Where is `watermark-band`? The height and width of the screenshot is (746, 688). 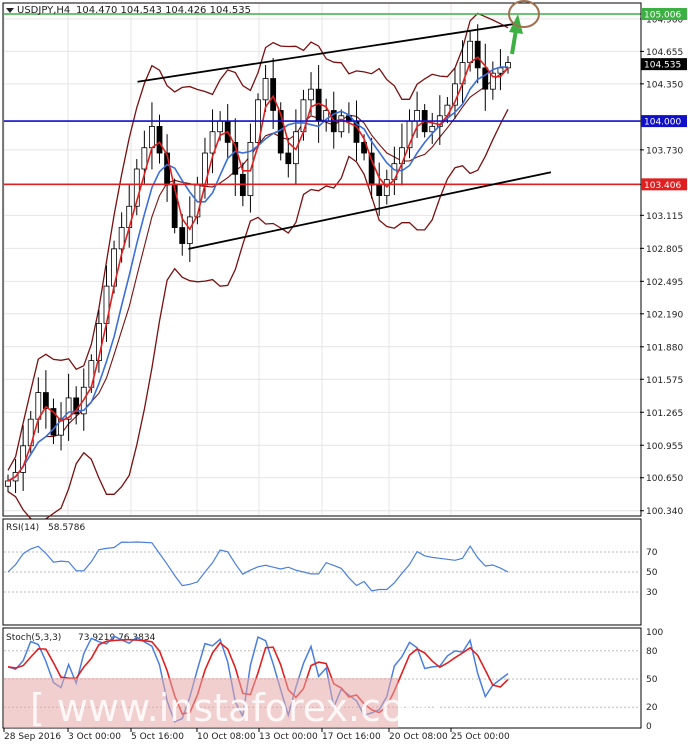 watermark-band is located at coordinates (201, 703).